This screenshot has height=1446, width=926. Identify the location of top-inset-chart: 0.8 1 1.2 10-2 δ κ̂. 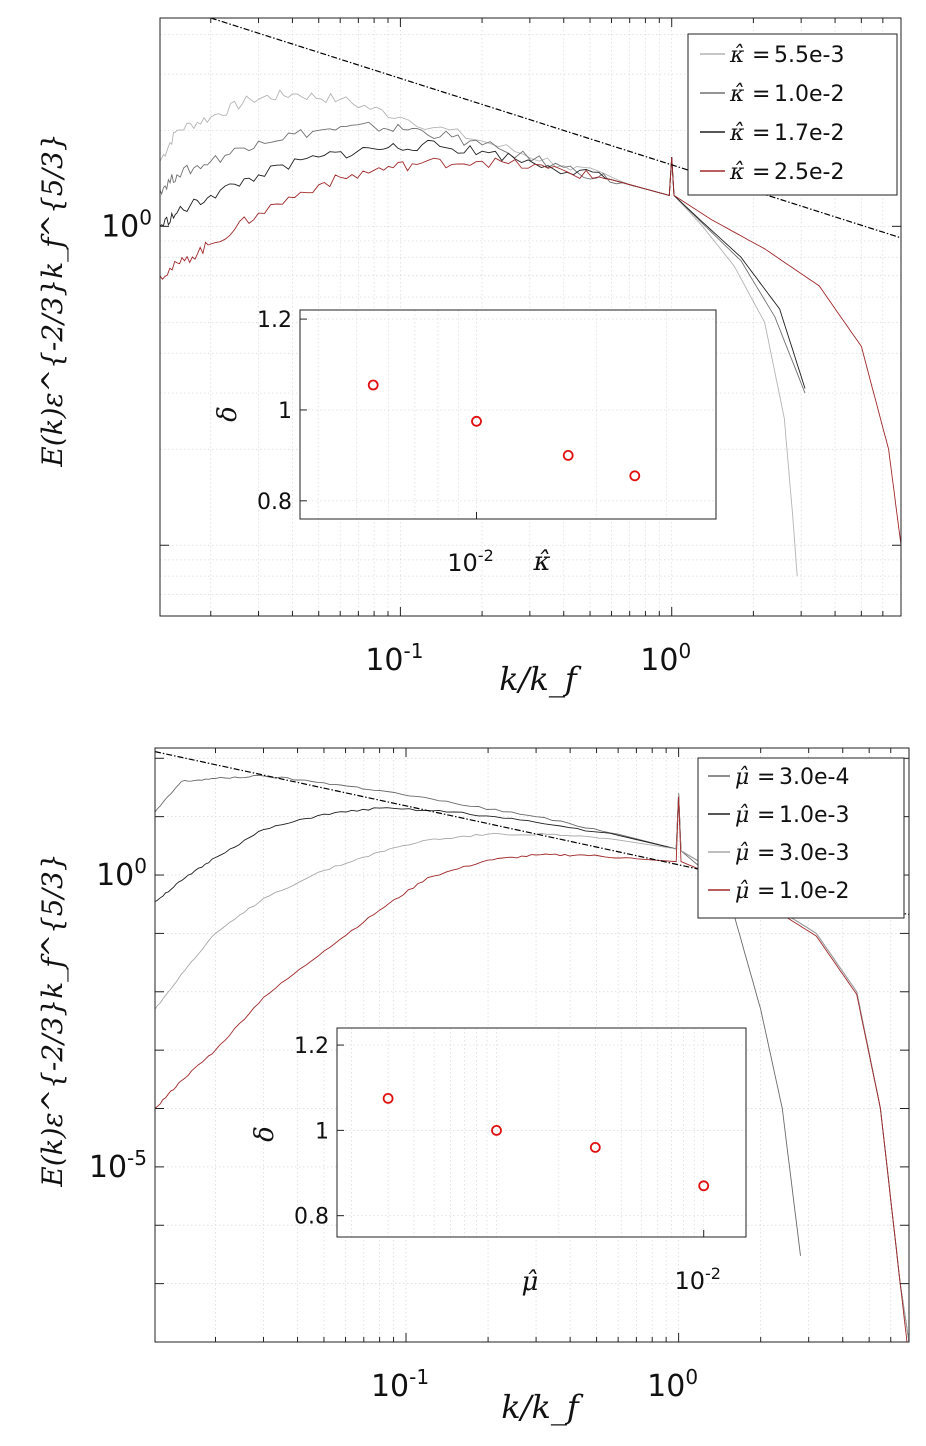
(465, 442).